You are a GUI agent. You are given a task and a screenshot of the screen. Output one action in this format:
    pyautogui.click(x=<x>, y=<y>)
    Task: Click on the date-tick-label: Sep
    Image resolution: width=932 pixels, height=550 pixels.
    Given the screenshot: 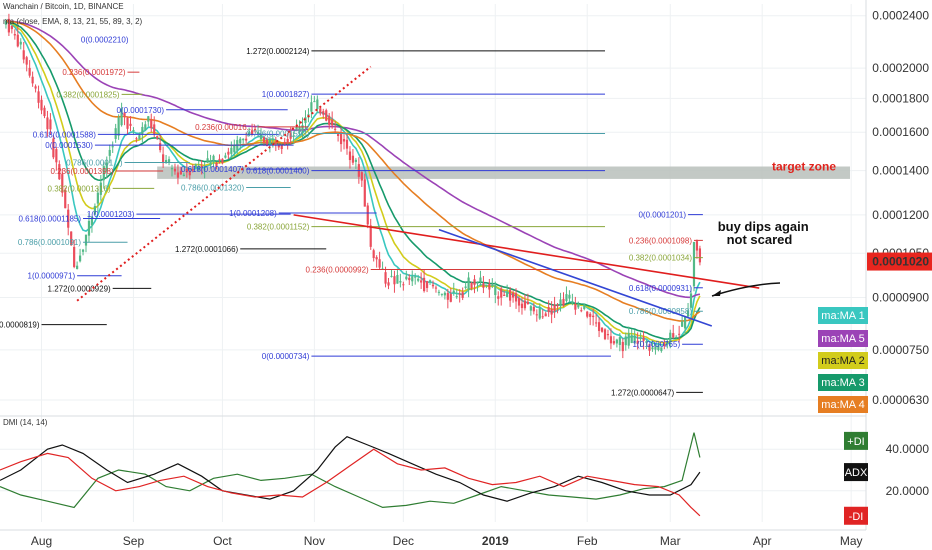 What is the action you would take?
    pyautogui.click(x=134, y=541)
    